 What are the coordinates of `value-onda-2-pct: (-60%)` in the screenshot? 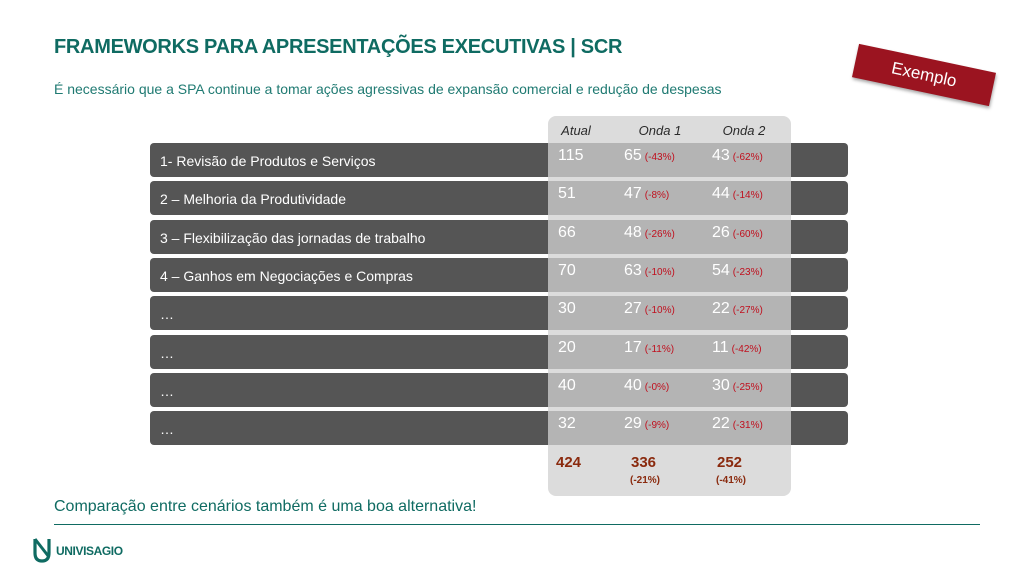 It's located at (747, 234).